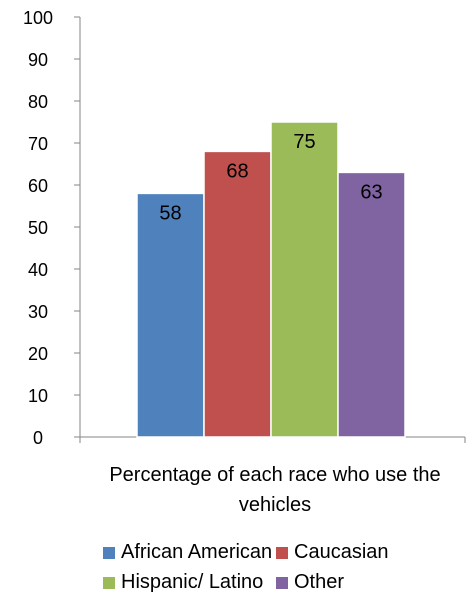 This screenshot has width=471, height=597. What do you see at coordinates (192, 582) in the screenshot?
I see `legend-label: Hispanic/ Latino` at bounding box center [192, 582].